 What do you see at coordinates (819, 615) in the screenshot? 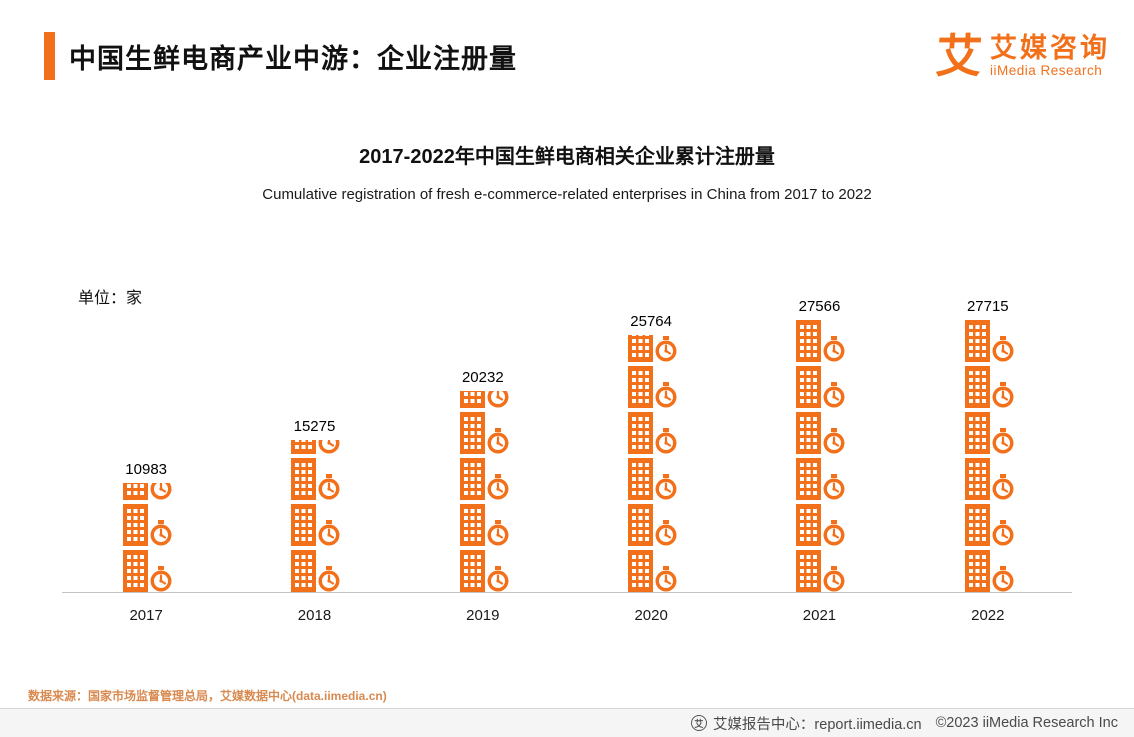
I see `x-axis-label-2021: 2021` at bounding box center [819, 615].